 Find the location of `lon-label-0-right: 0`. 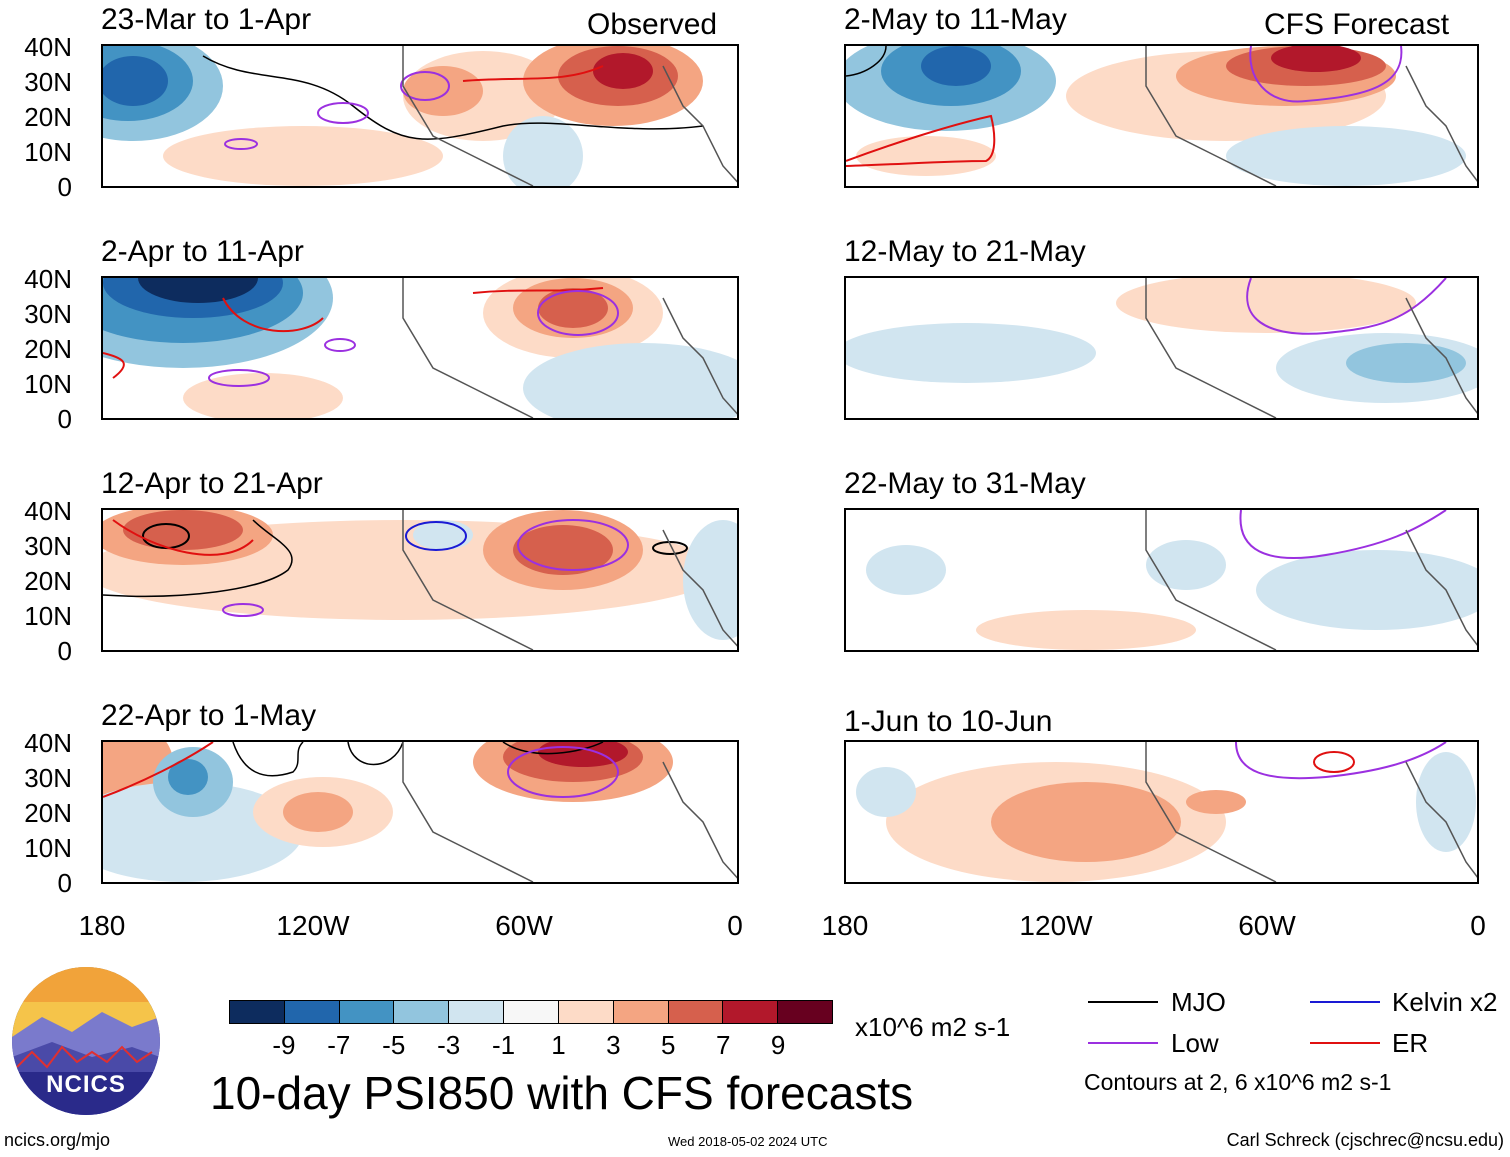

lon-label-0-right: 0 is located at coordinates (1478, 925).